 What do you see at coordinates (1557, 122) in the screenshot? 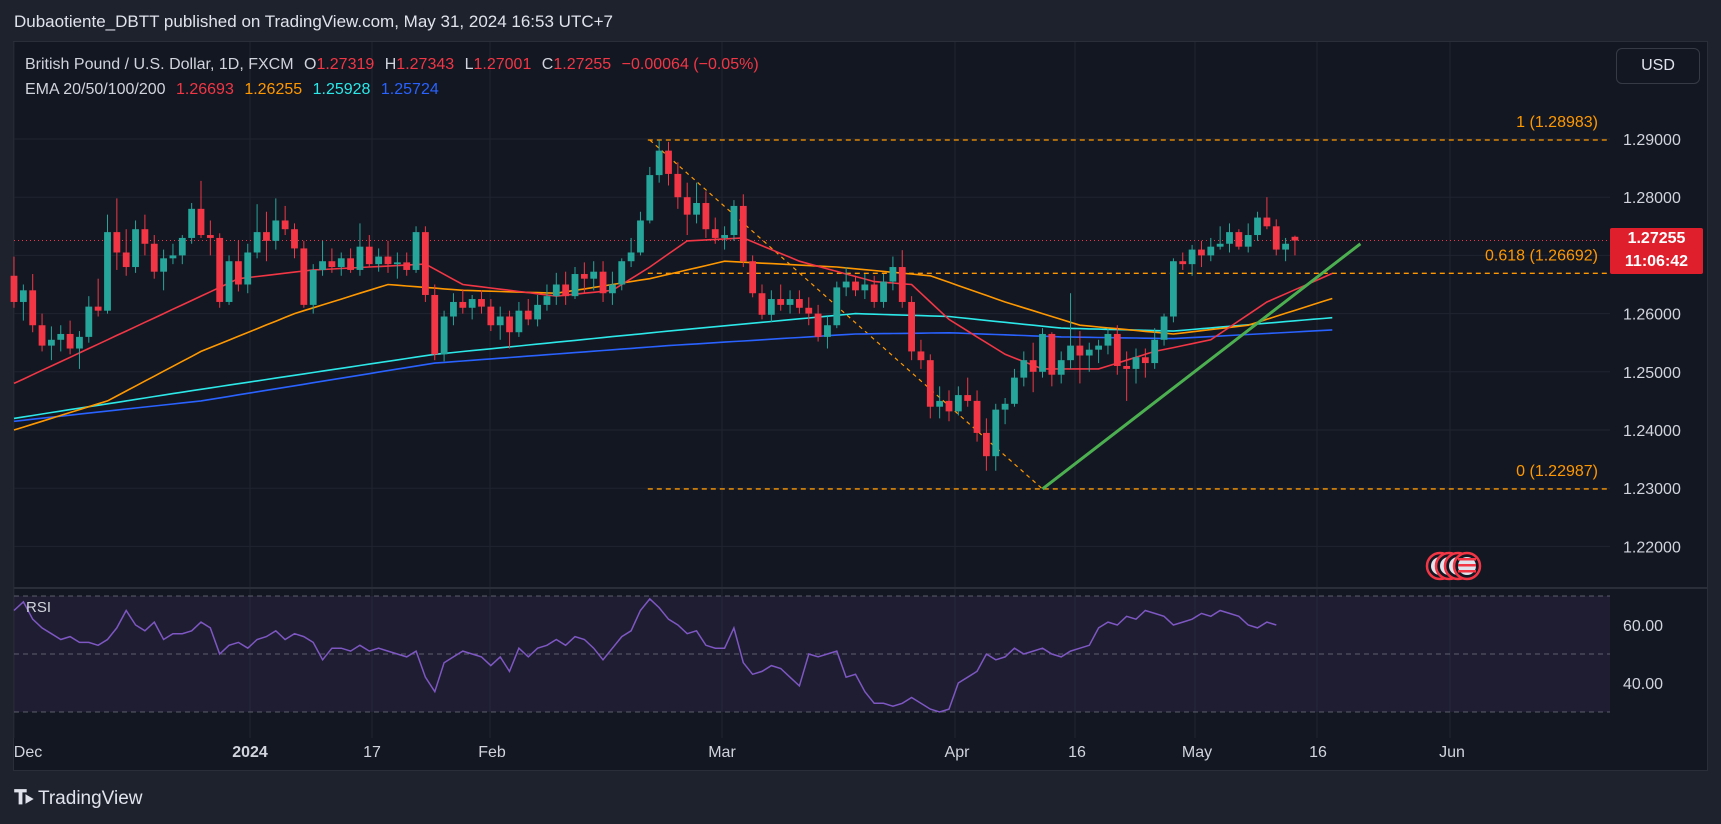
I see `fib-label-1: 1 (1.28983)` at bounding box center [1557, 122].